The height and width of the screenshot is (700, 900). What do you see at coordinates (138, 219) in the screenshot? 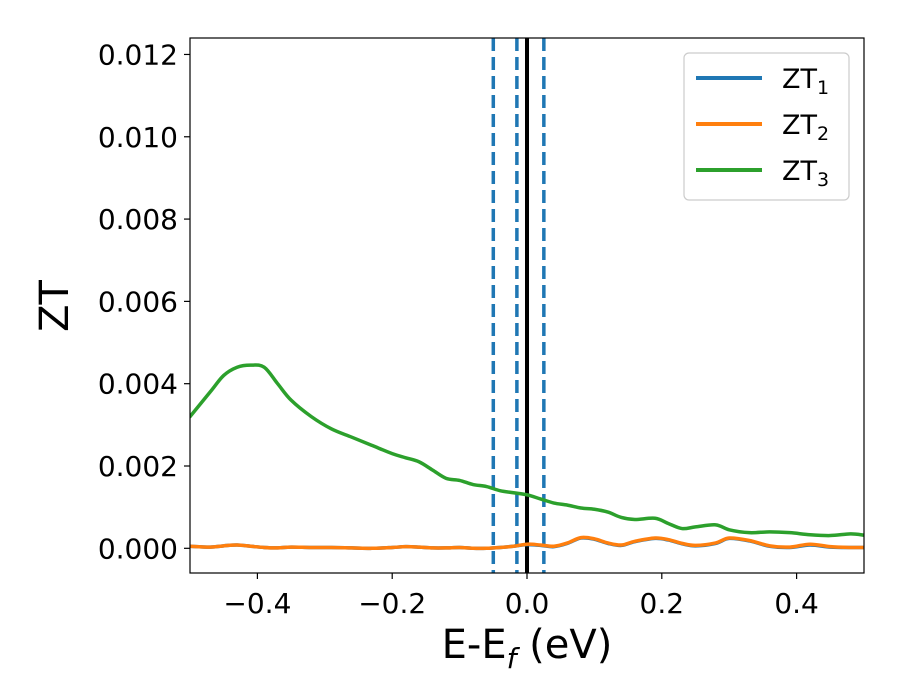
I see `y-tick-label: 0.008` at bounding box center [138, 219].